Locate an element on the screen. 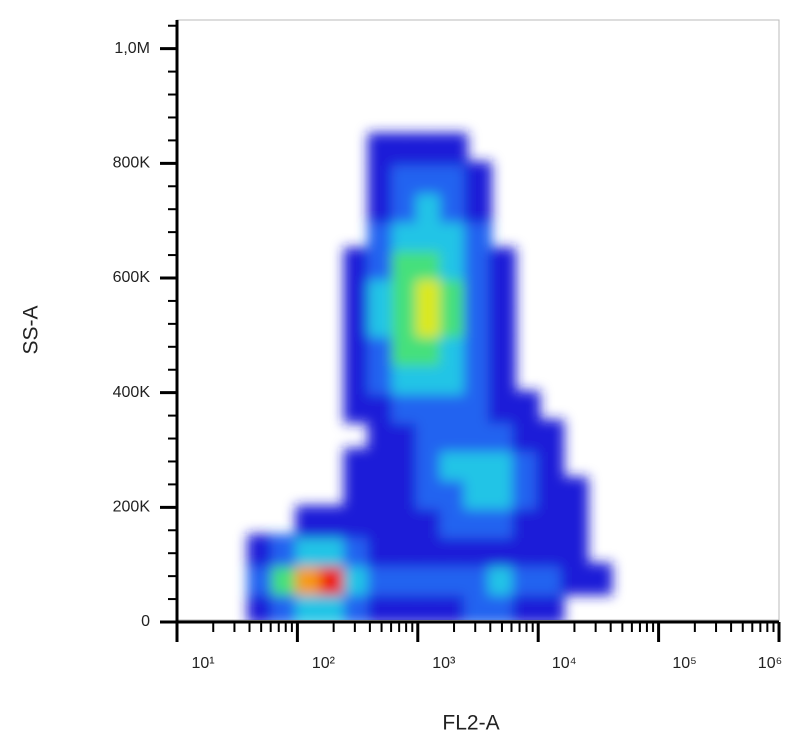 Image resolution: width=801 pixels, height=751 pixels. x-axis-title: FL2-A is located at coordinates (470, 723).